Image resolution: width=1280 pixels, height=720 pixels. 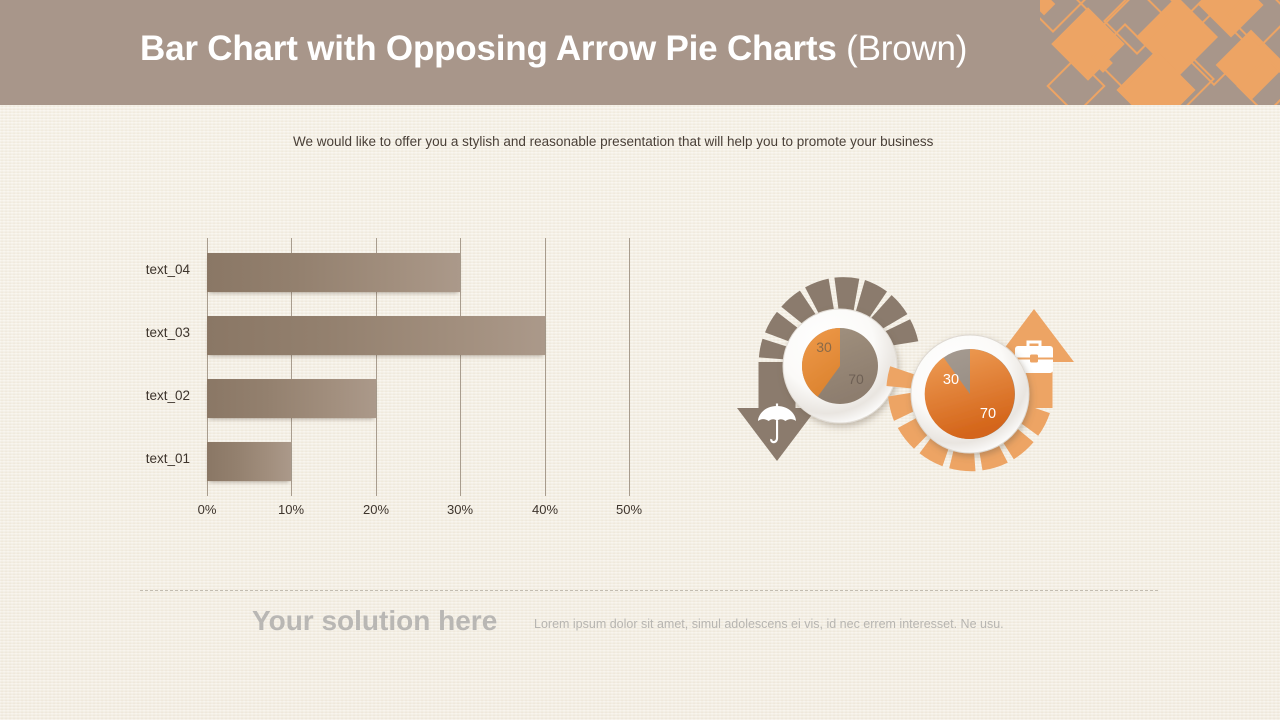 What do you see at coordinates (167, 395) in the screenshot?
I see `category-label-text-02: text_02` at bounding box center [167, 395].